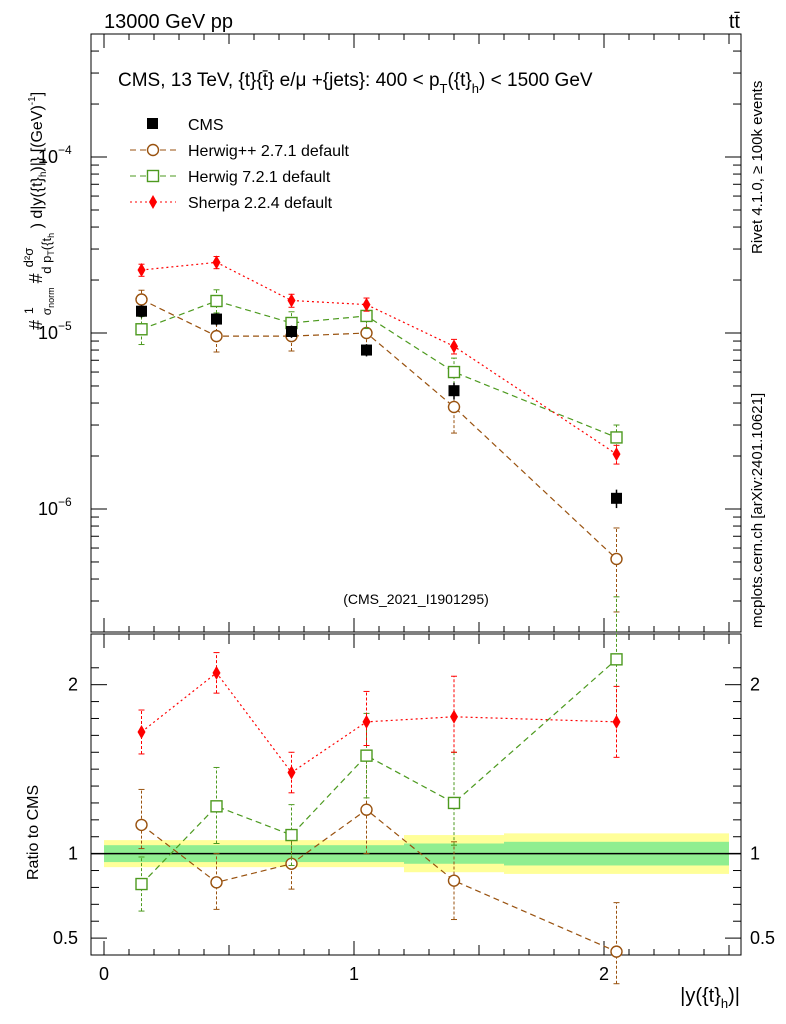  Describe the element at coordinates (735, 22) in the screenshot. I see `header-right: tt̄` at that location.